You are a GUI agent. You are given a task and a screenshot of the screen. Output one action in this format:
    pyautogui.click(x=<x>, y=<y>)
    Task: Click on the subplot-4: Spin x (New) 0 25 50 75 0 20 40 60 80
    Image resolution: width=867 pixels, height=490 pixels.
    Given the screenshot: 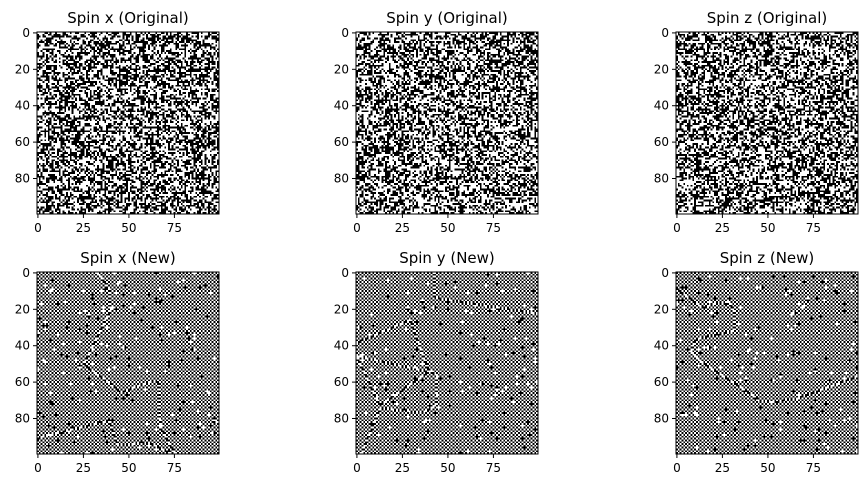 What is the action you would take?
    pyautogui.click(x=117, y=362)
    